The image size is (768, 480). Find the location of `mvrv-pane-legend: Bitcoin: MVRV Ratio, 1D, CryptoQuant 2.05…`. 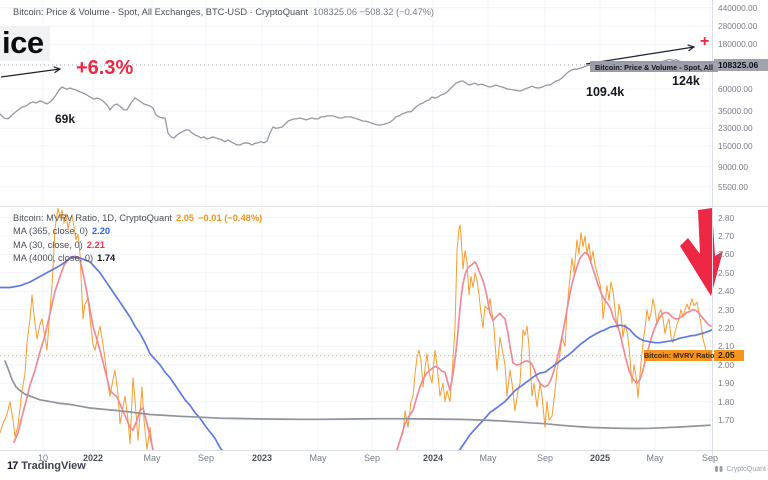

mvrv-pane-legend: Bitcoin: MVRV Ratio, 1D, CryptoQuant 2.05… is located at coordinates (137, 239).